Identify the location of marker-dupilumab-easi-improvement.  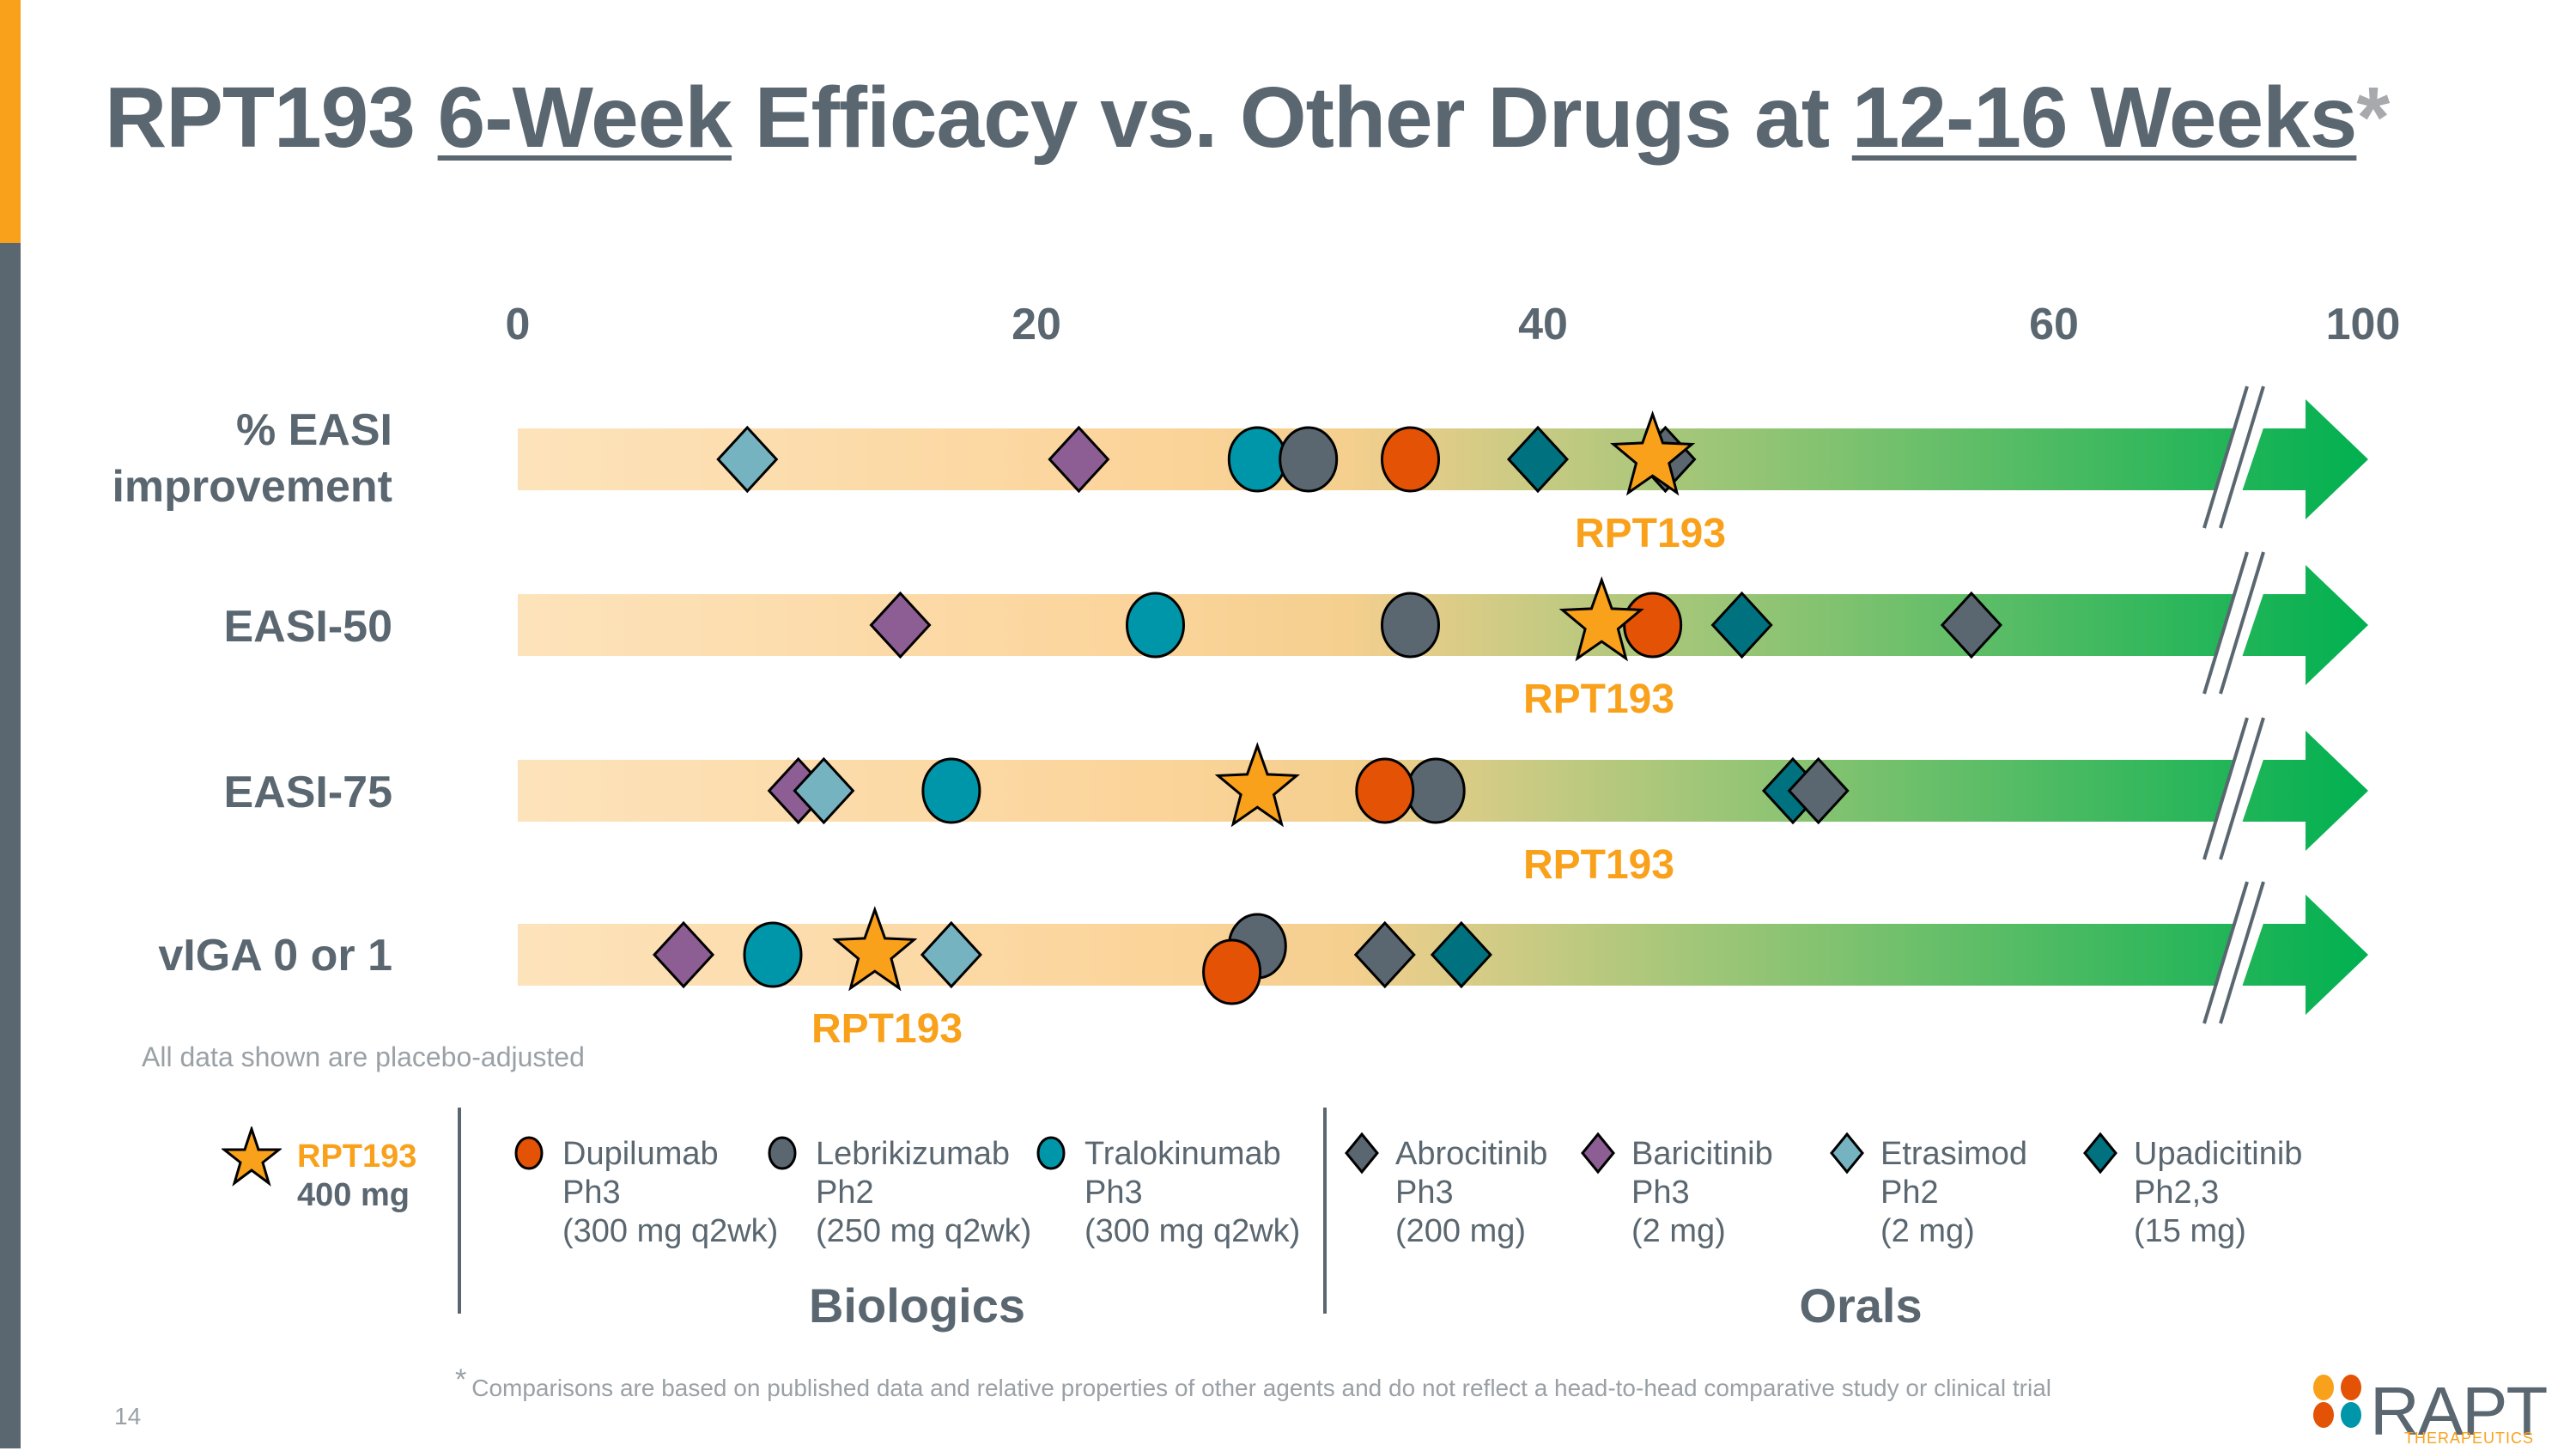
(1411, 460).